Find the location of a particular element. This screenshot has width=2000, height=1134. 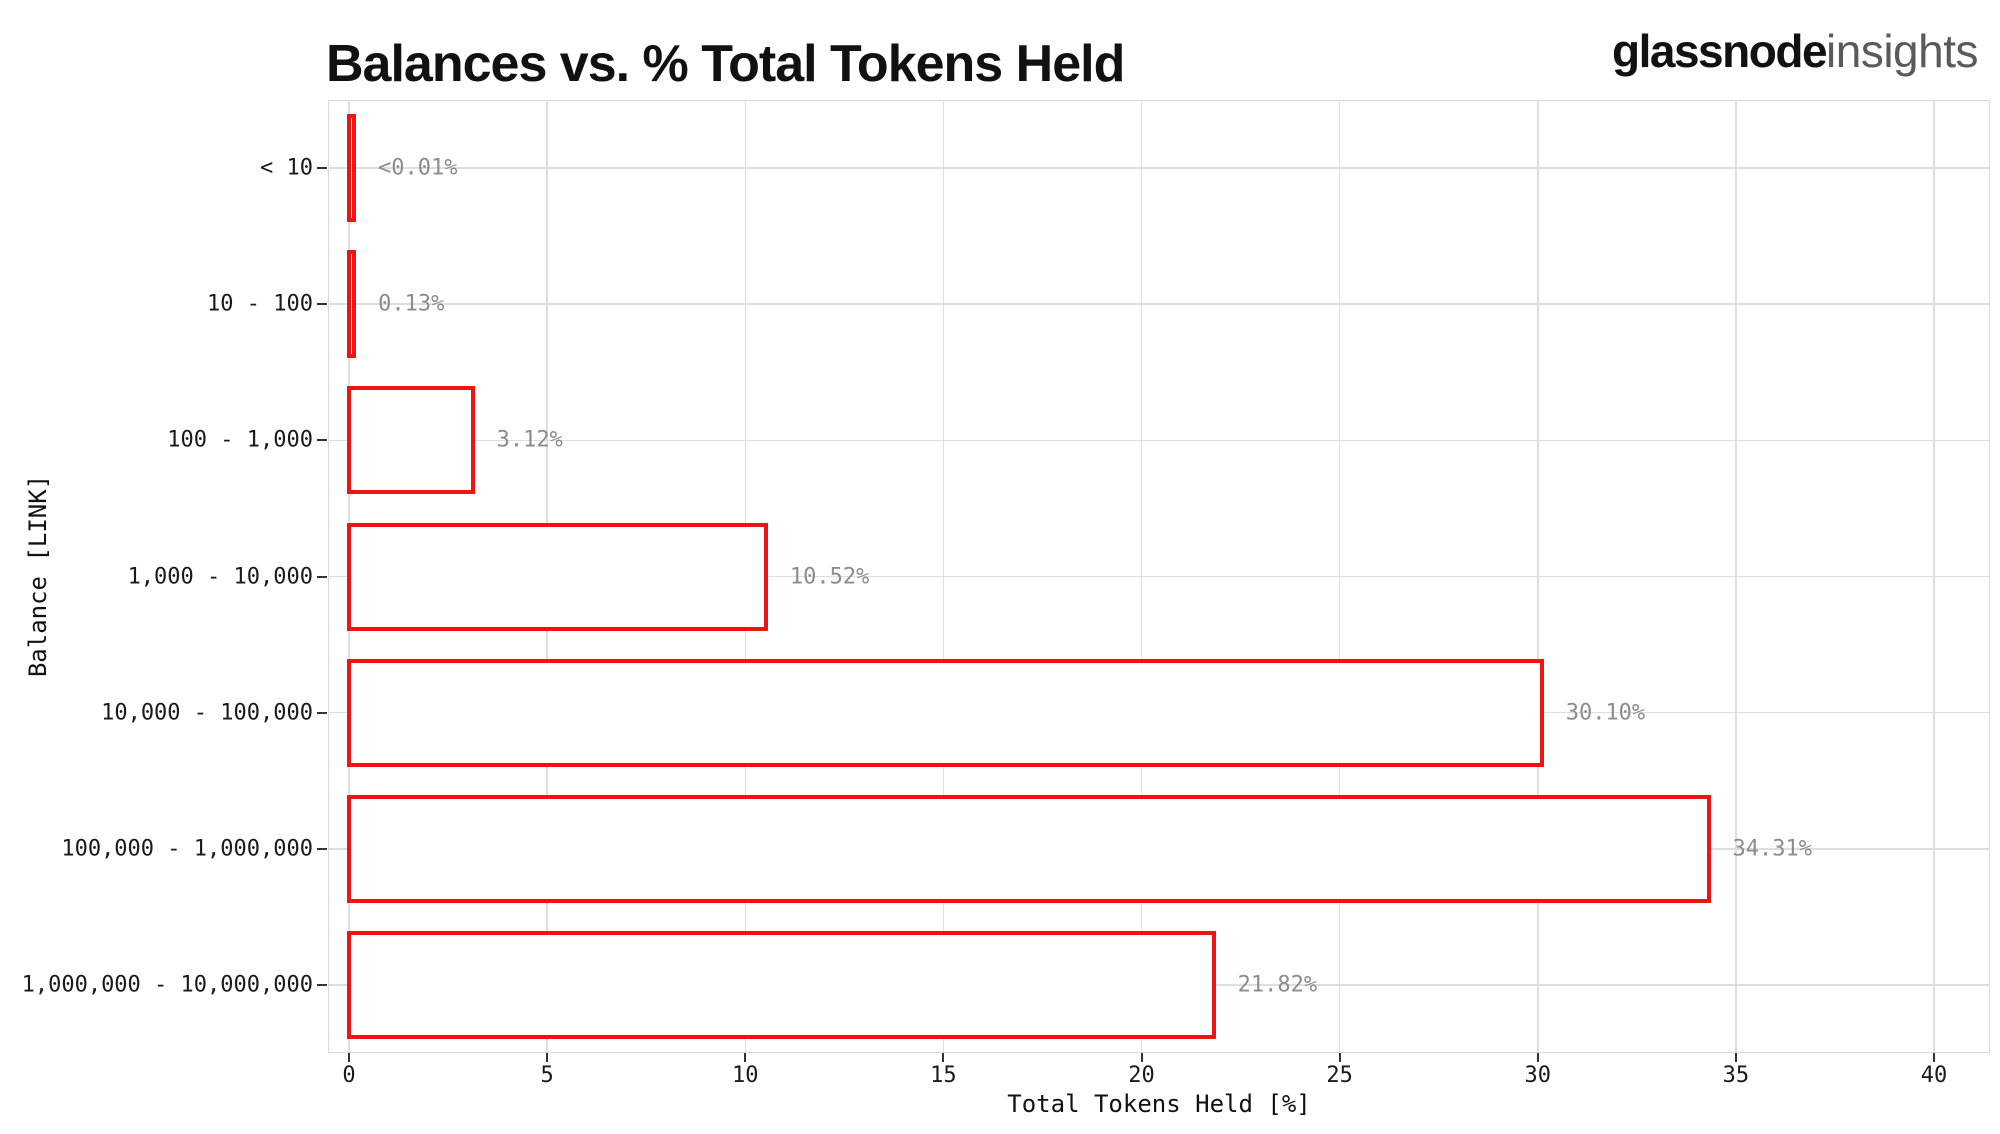

x-tick-label: 0 is located at coordinates (349, 1075).